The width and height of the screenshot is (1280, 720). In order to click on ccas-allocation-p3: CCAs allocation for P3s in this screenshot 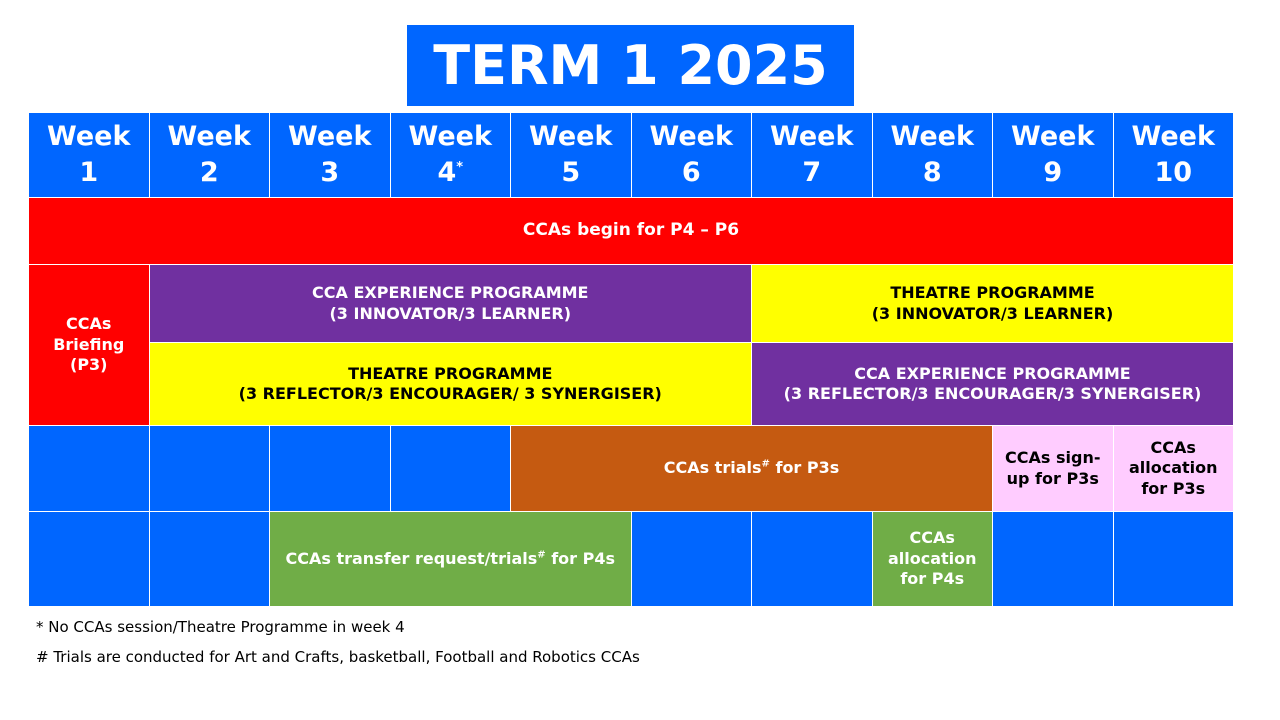, I will do `click(1173, 468)`.